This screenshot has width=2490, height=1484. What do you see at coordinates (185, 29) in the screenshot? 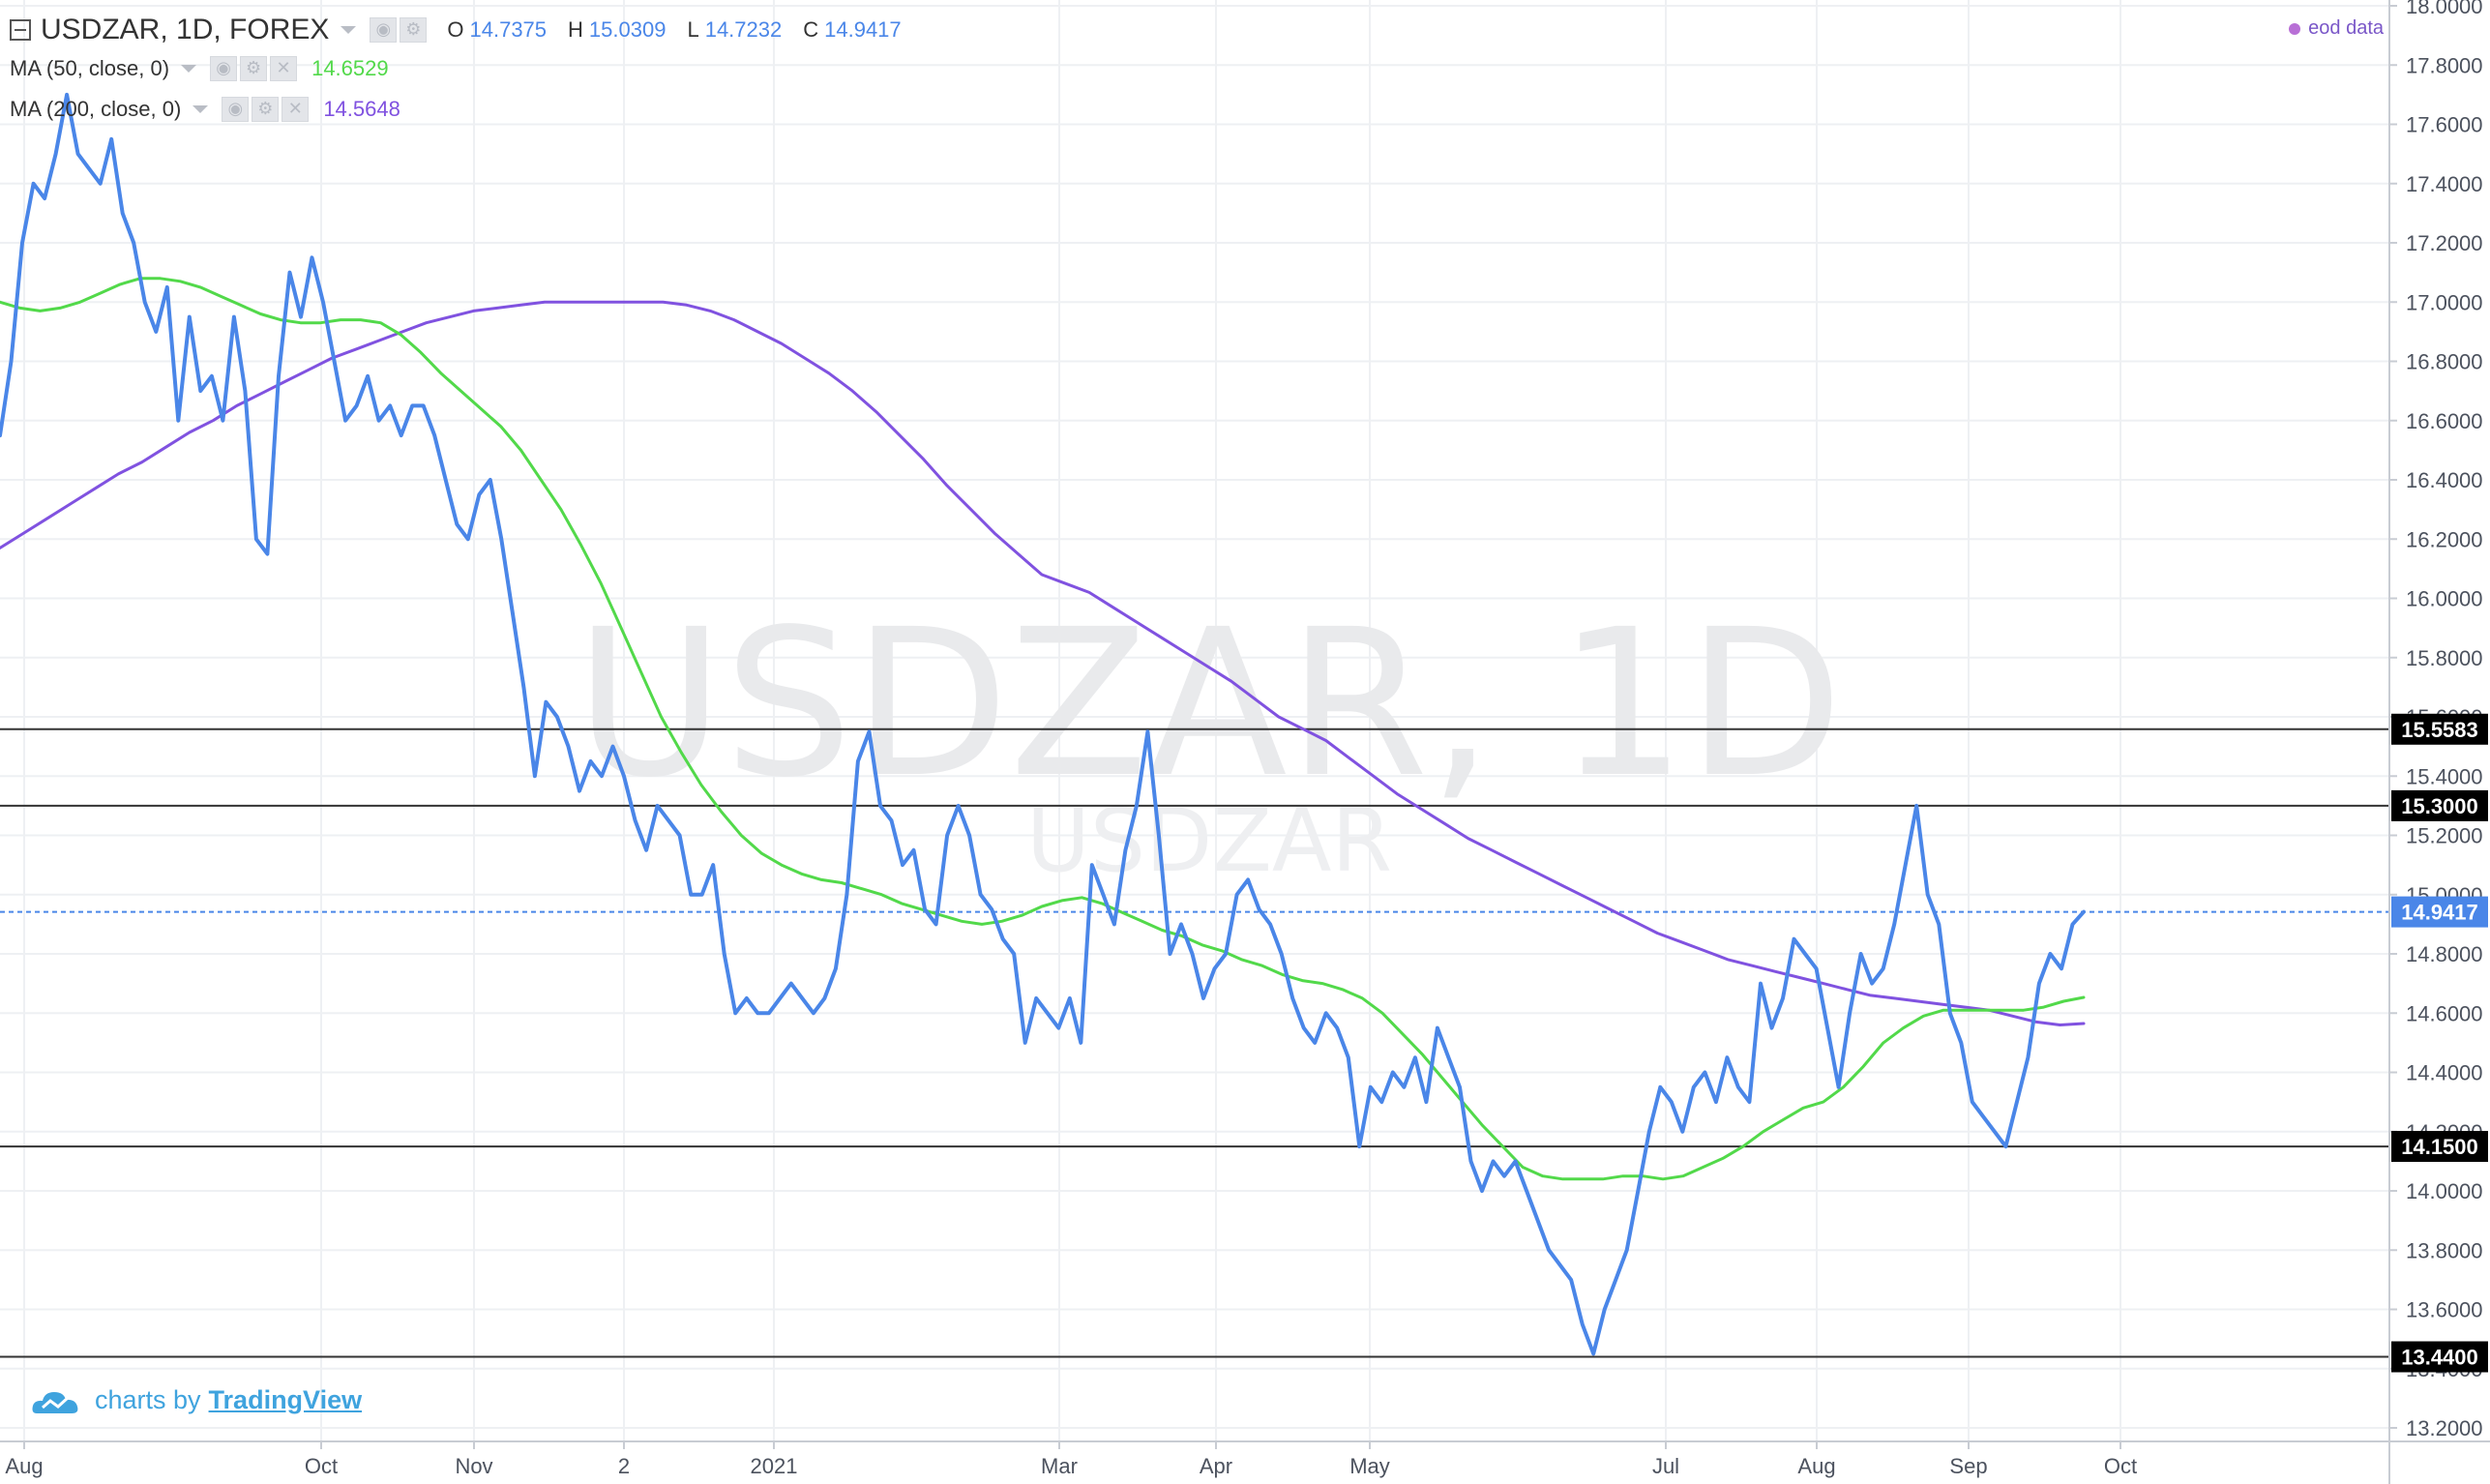
I see `symbol-title: USDZAR, 1D, FOREX` at bounding box center [185, 29].